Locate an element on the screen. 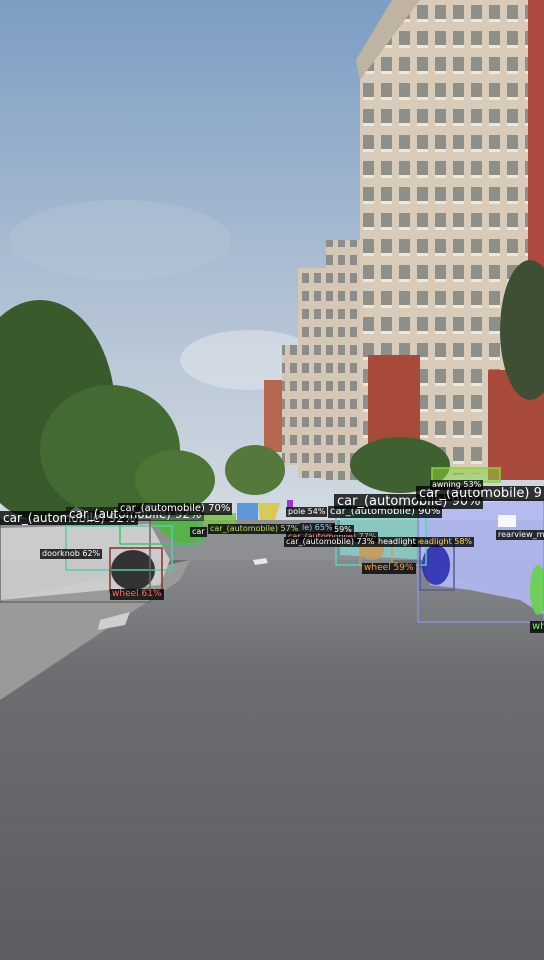 The height and width of the screenshot is (960, 544). label-le-65: le) 65% is located at coordinates (317, 528).